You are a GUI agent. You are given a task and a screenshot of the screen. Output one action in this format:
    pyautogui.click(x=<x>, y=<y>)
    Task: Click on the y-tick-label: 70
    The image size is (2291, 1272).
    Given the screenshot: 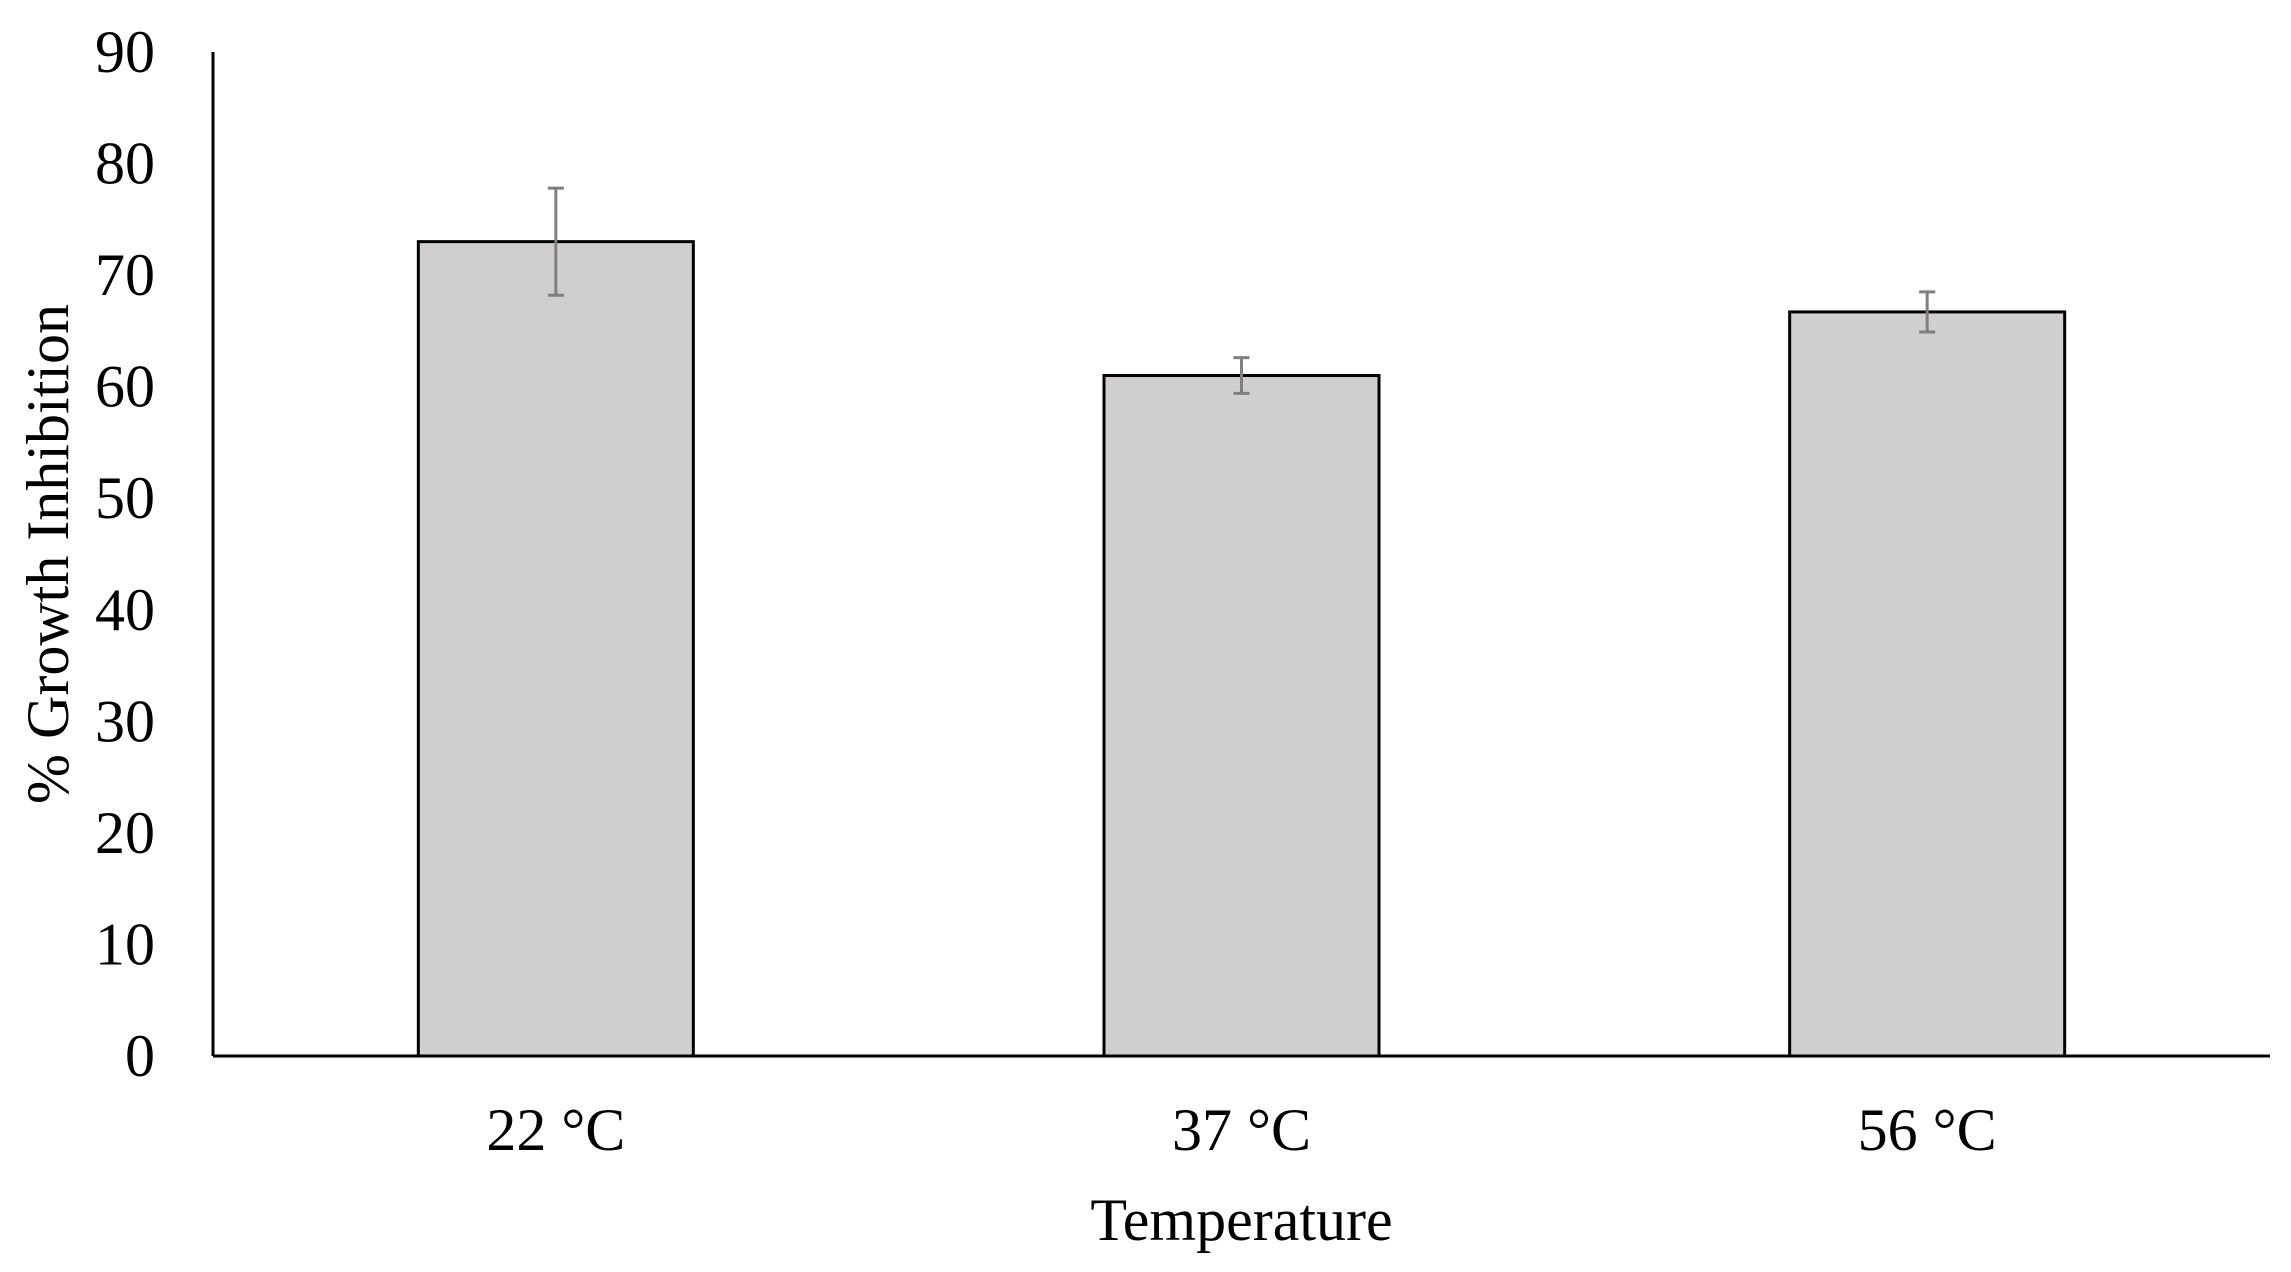 What is the action you would take?
    pyautogui.click(x=125, y=275)
    